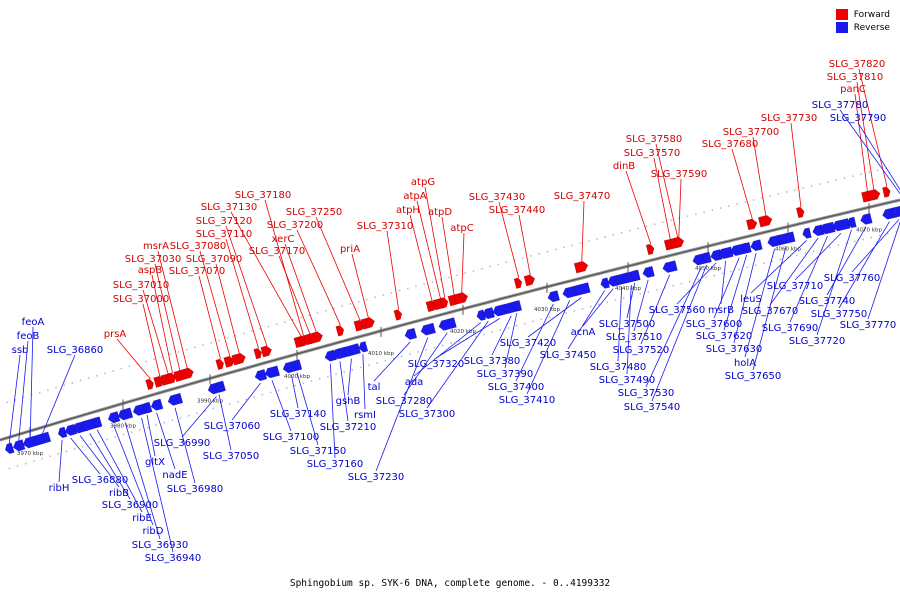  I want to click on gene-forward-label: atpD, so click(440, 212).